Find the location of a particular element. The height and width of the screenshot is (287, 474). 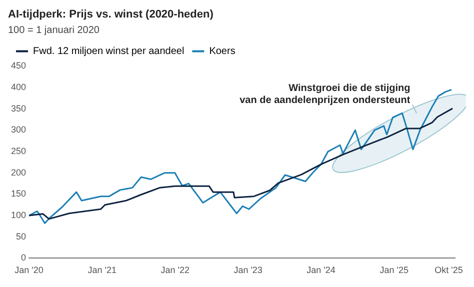

y-tick-label: 150 is located at coordinates (18, 193).